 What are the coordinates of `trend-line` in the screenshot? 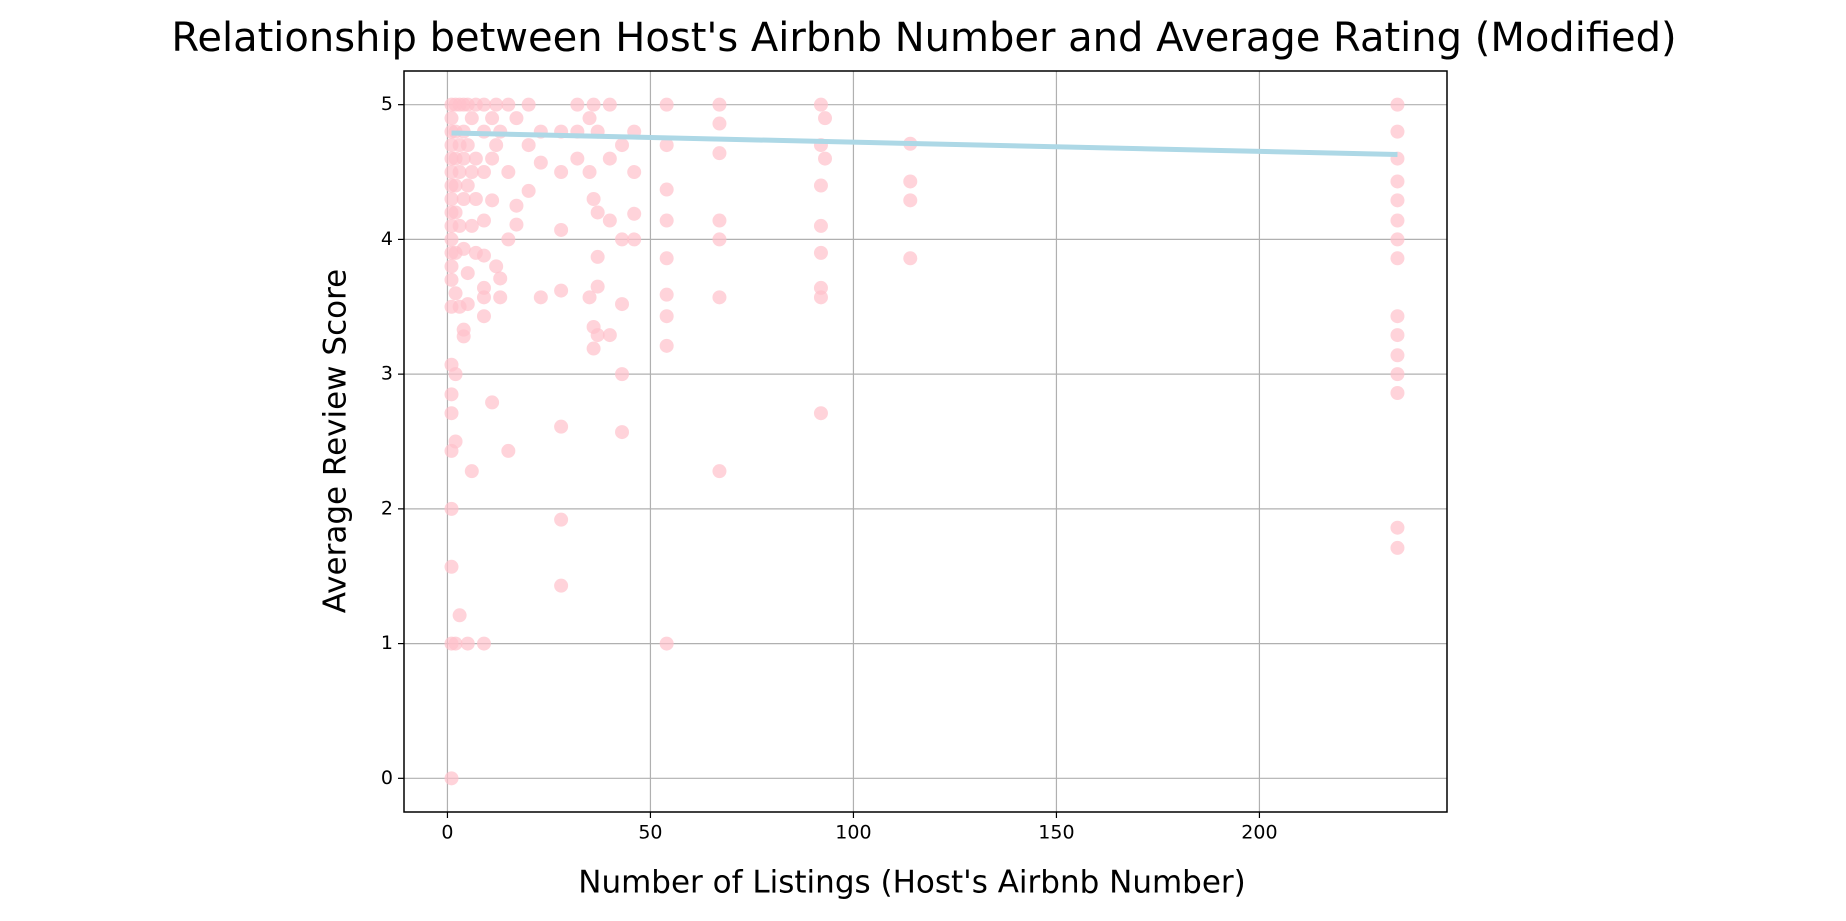 It's located at (924, 144).